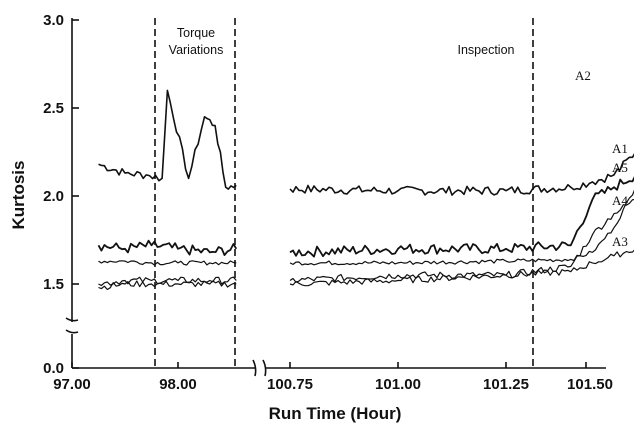 The width and height of the screenshot is (634, 431). I want to click on series-label-A2: A2, so click(583, 75).